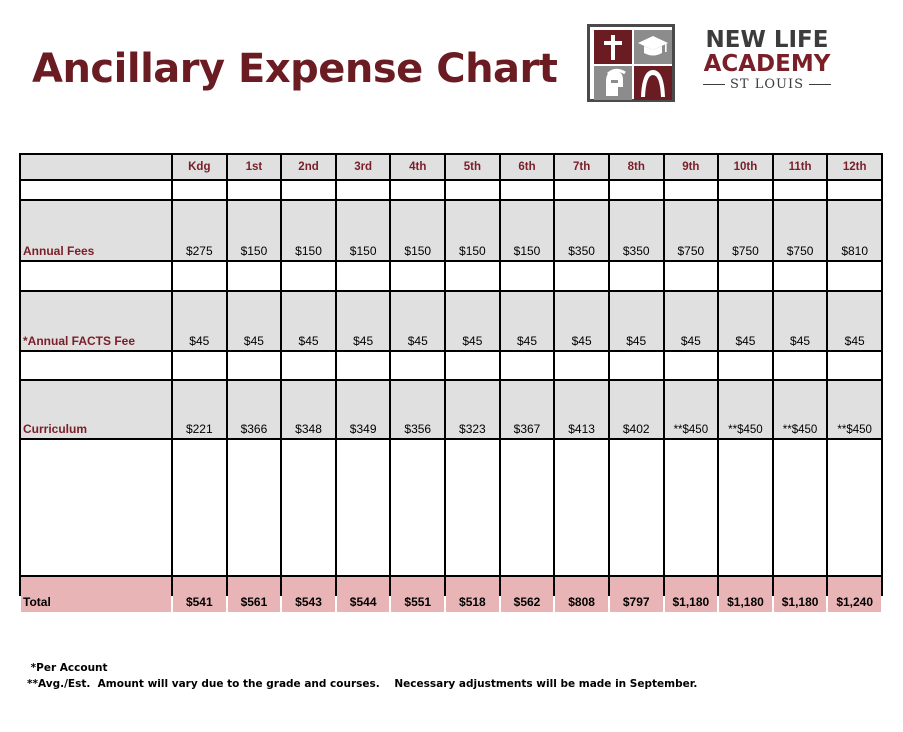 The height and width of the screenshot is (732, 903). What do you see at coordinates (308, 167) in the screenshot?
I see `column-header: 2nd` at bounding box center [308, 167].